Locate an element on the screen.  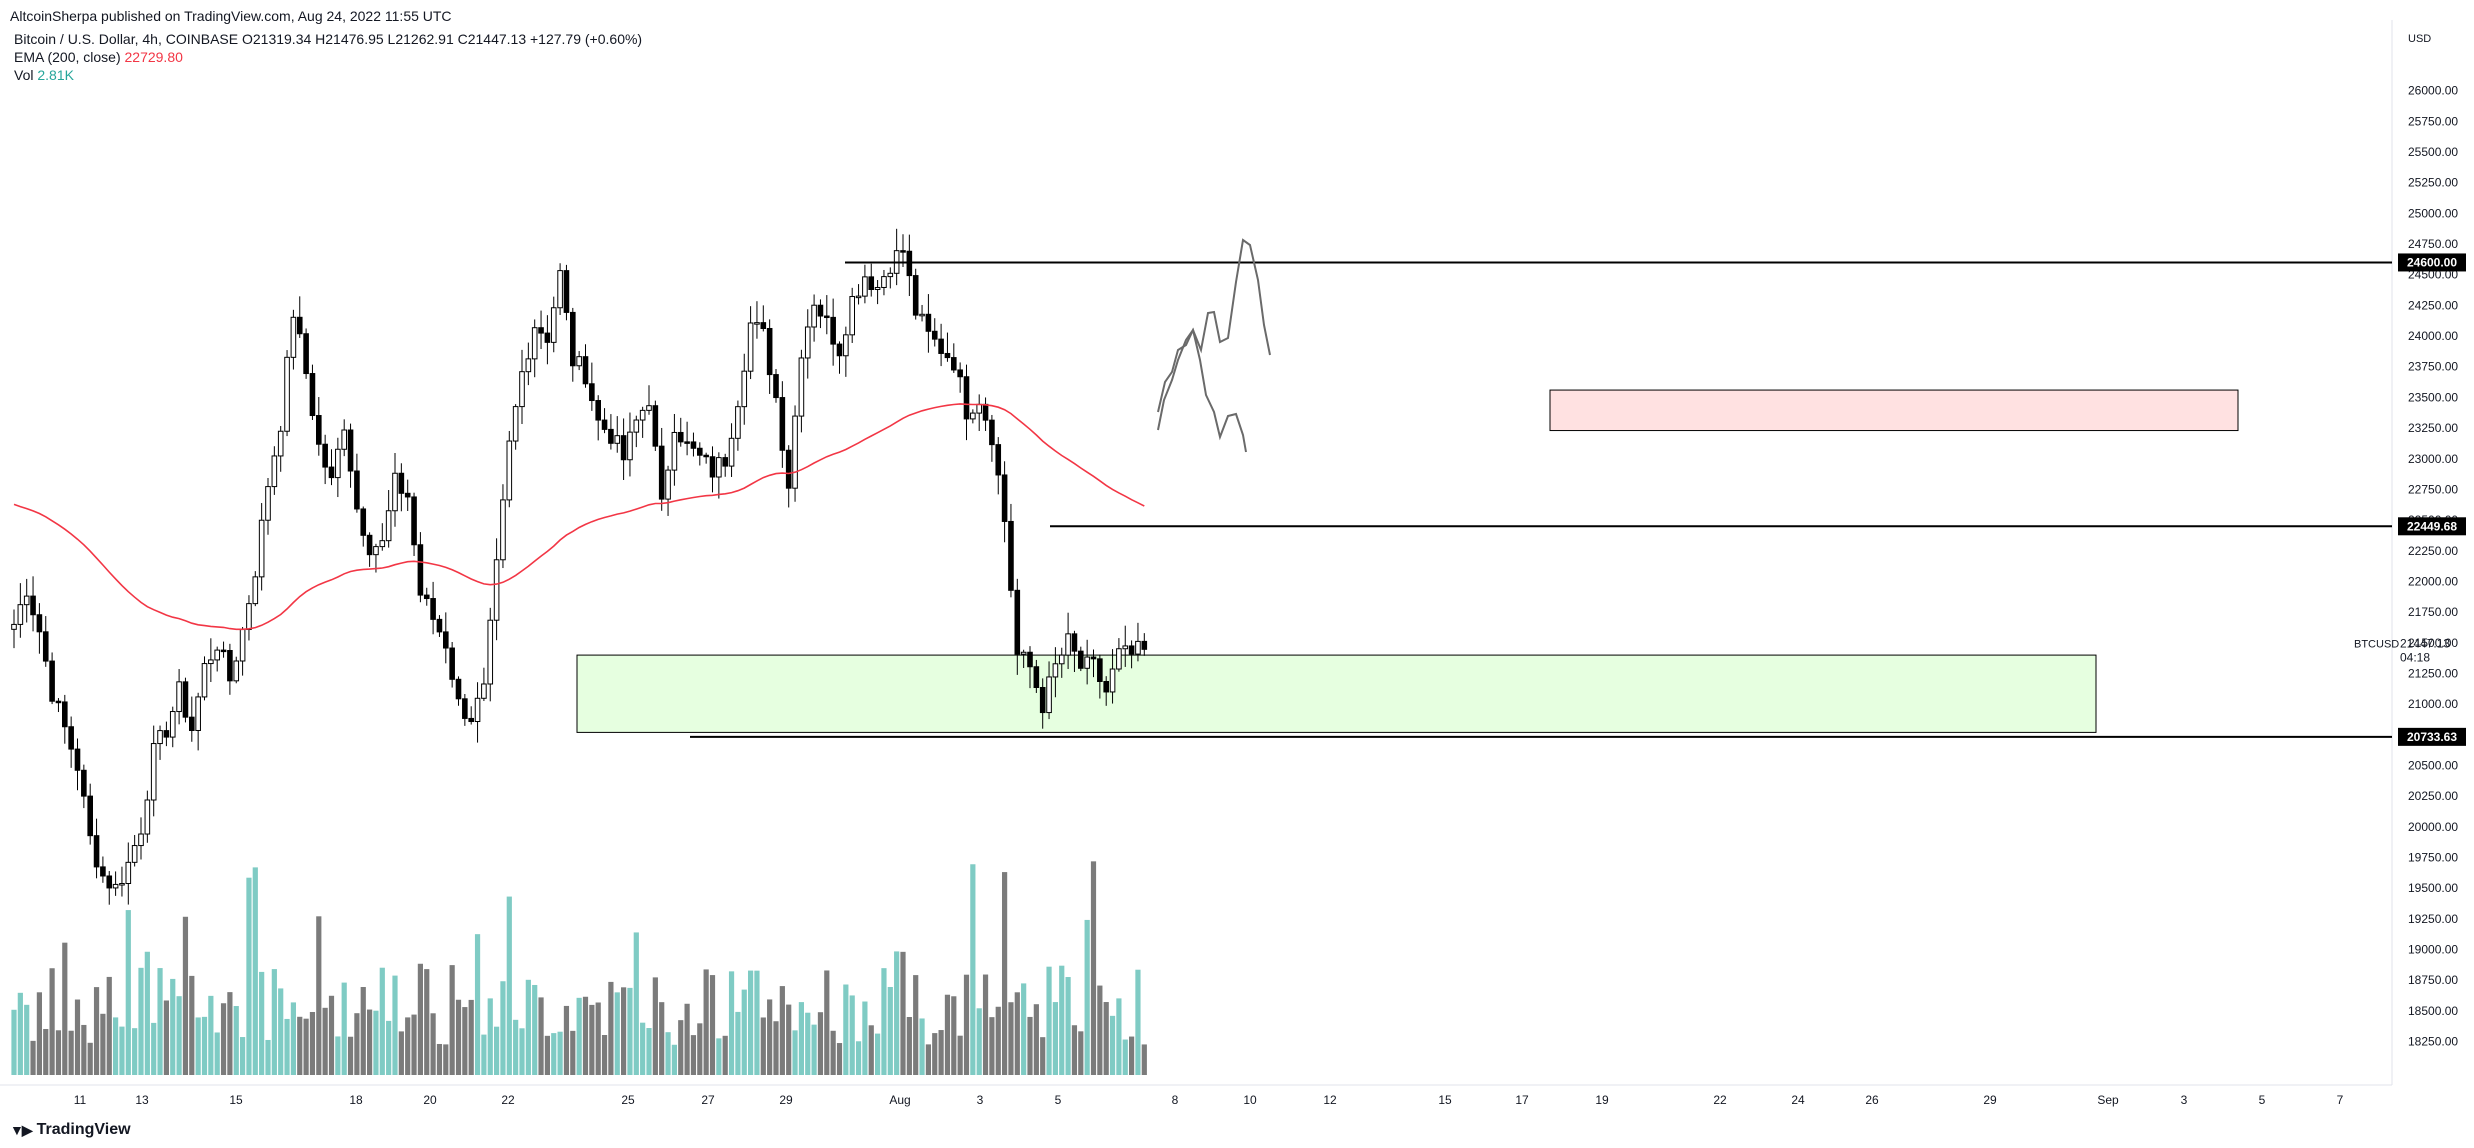
price-tick-label: 21750.00 is located at coordinates (2433, 612).